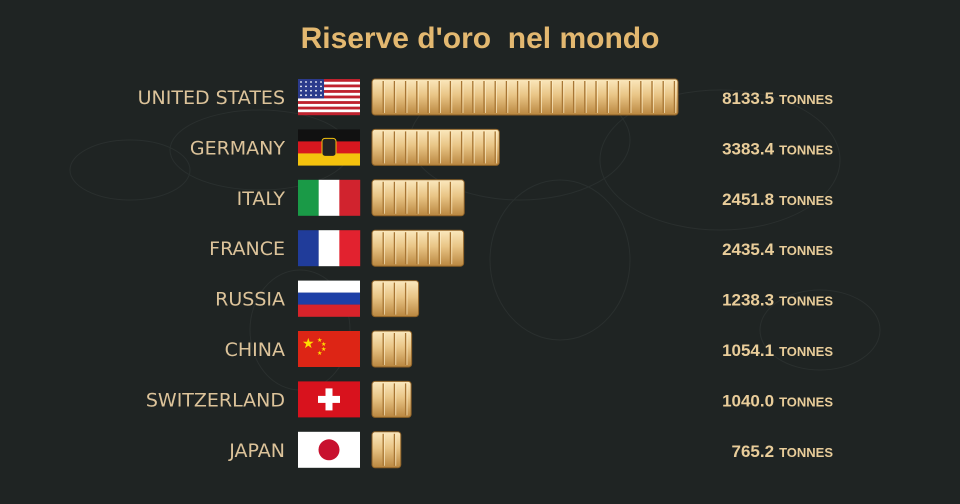 This screenshot has width=960, height=504. I want to click on value-label: 1040.0 TONNES, so click(777, 400).